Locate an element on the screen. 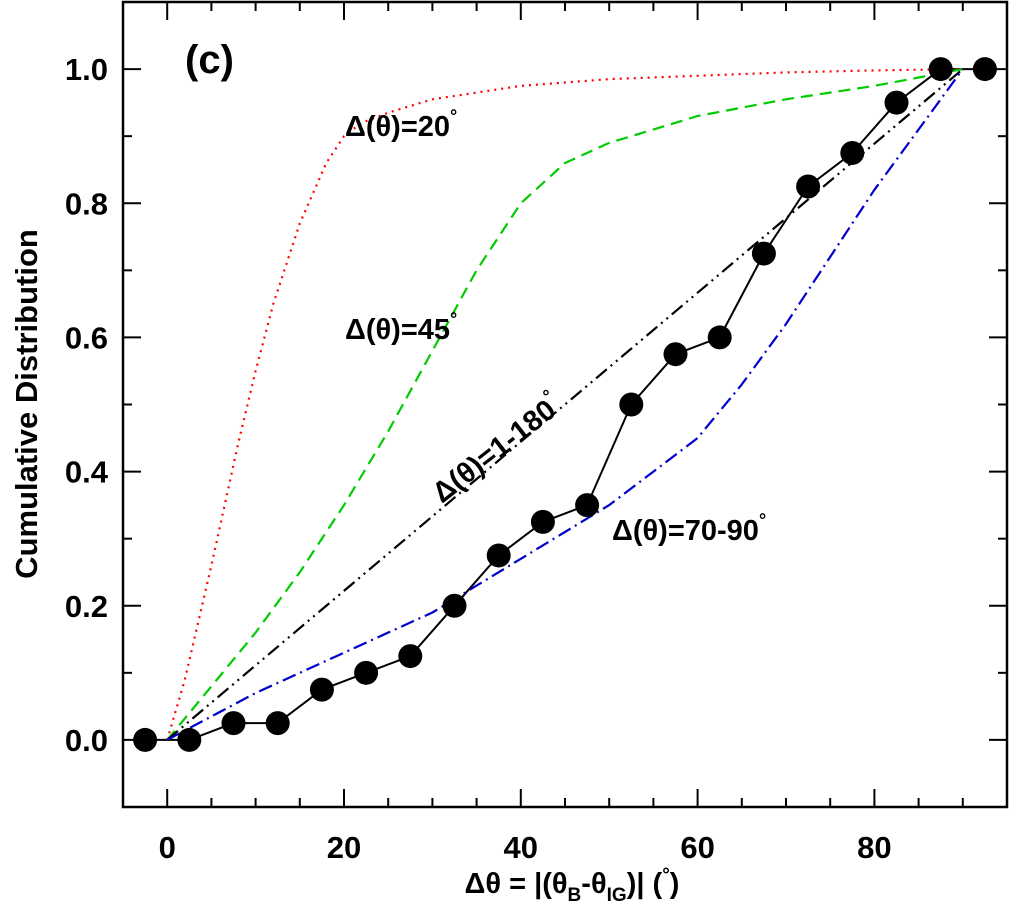 The width and height of the screenshot is (1020, 906). series-label-delta-20: Δ(θ)=20° is located at coordinates (401, 124).